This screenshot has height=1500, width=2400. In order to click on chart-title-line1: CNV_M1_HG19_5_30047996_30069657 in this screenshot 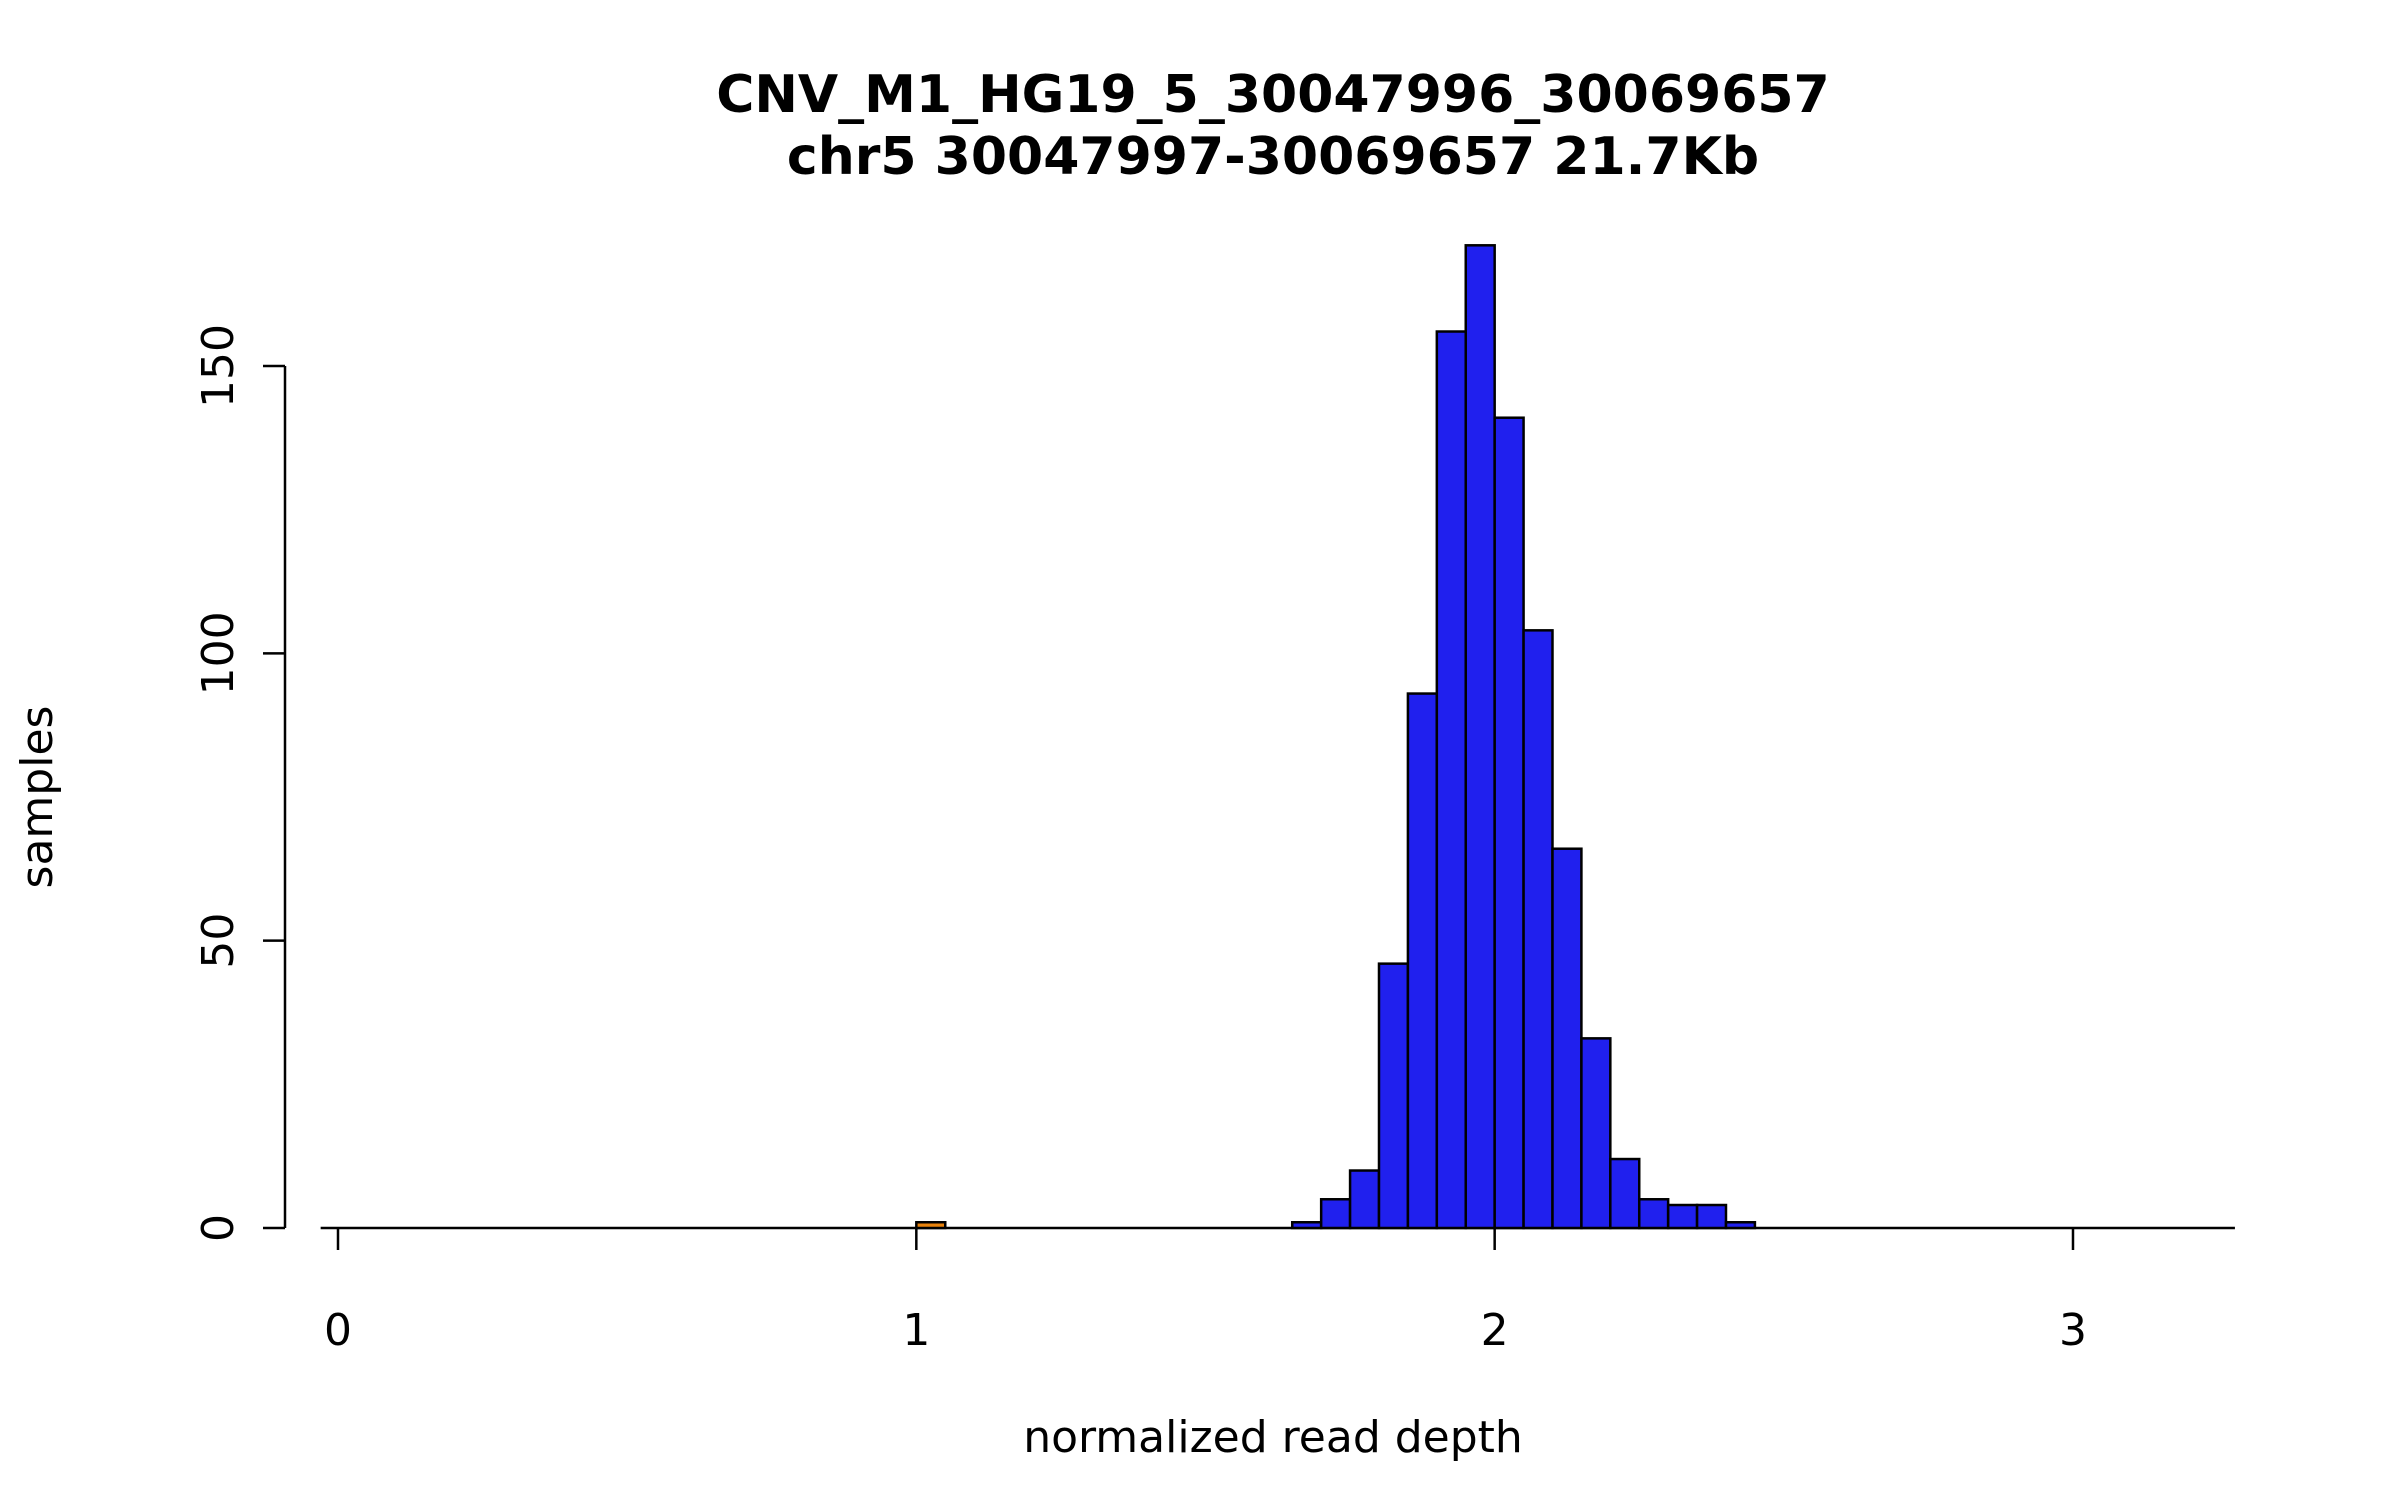, I will do `click(1273, 95)`.